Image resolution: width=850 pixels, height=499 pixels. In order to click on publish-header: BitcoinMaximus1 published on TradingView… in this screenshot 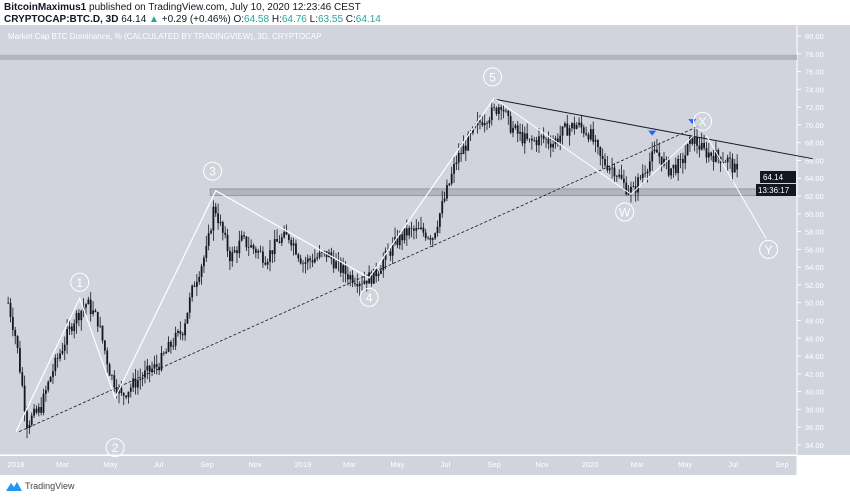, I will do `click(192, 14)`.